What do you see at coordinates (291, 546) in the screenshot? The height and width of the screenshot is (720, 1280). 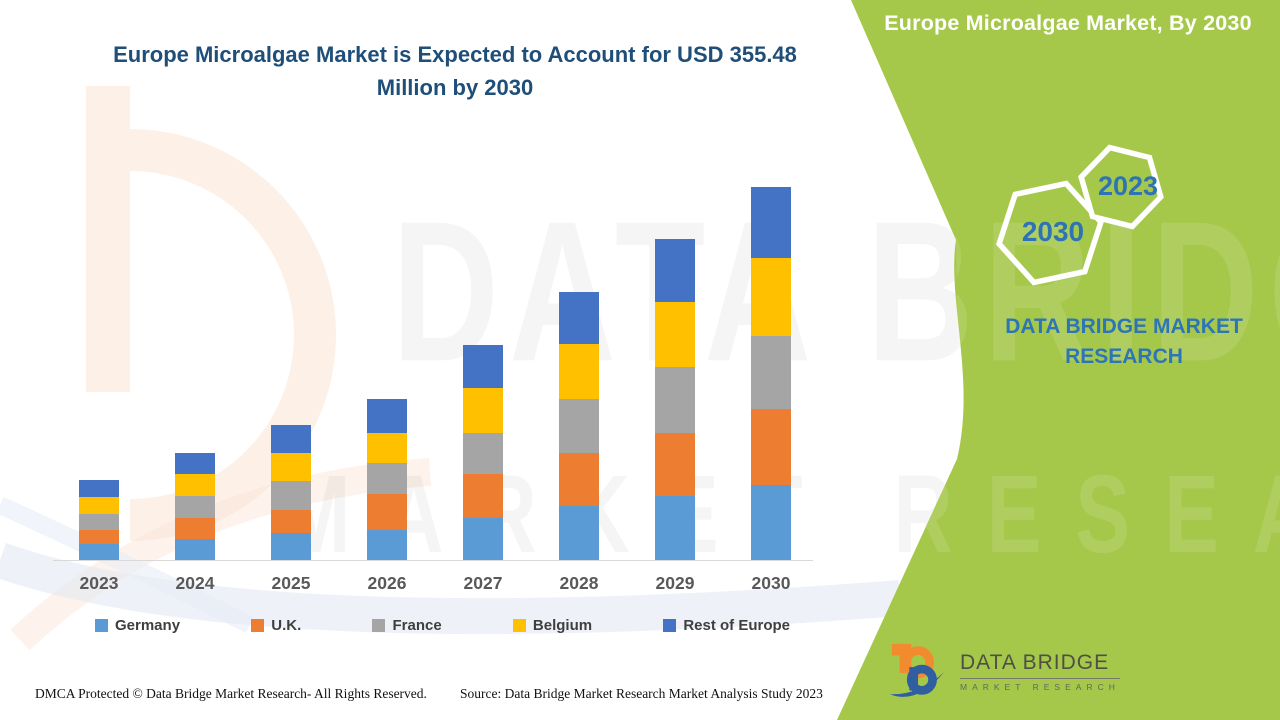 I see `bar-segment-2025-germany` at bounding box center [291, 546].